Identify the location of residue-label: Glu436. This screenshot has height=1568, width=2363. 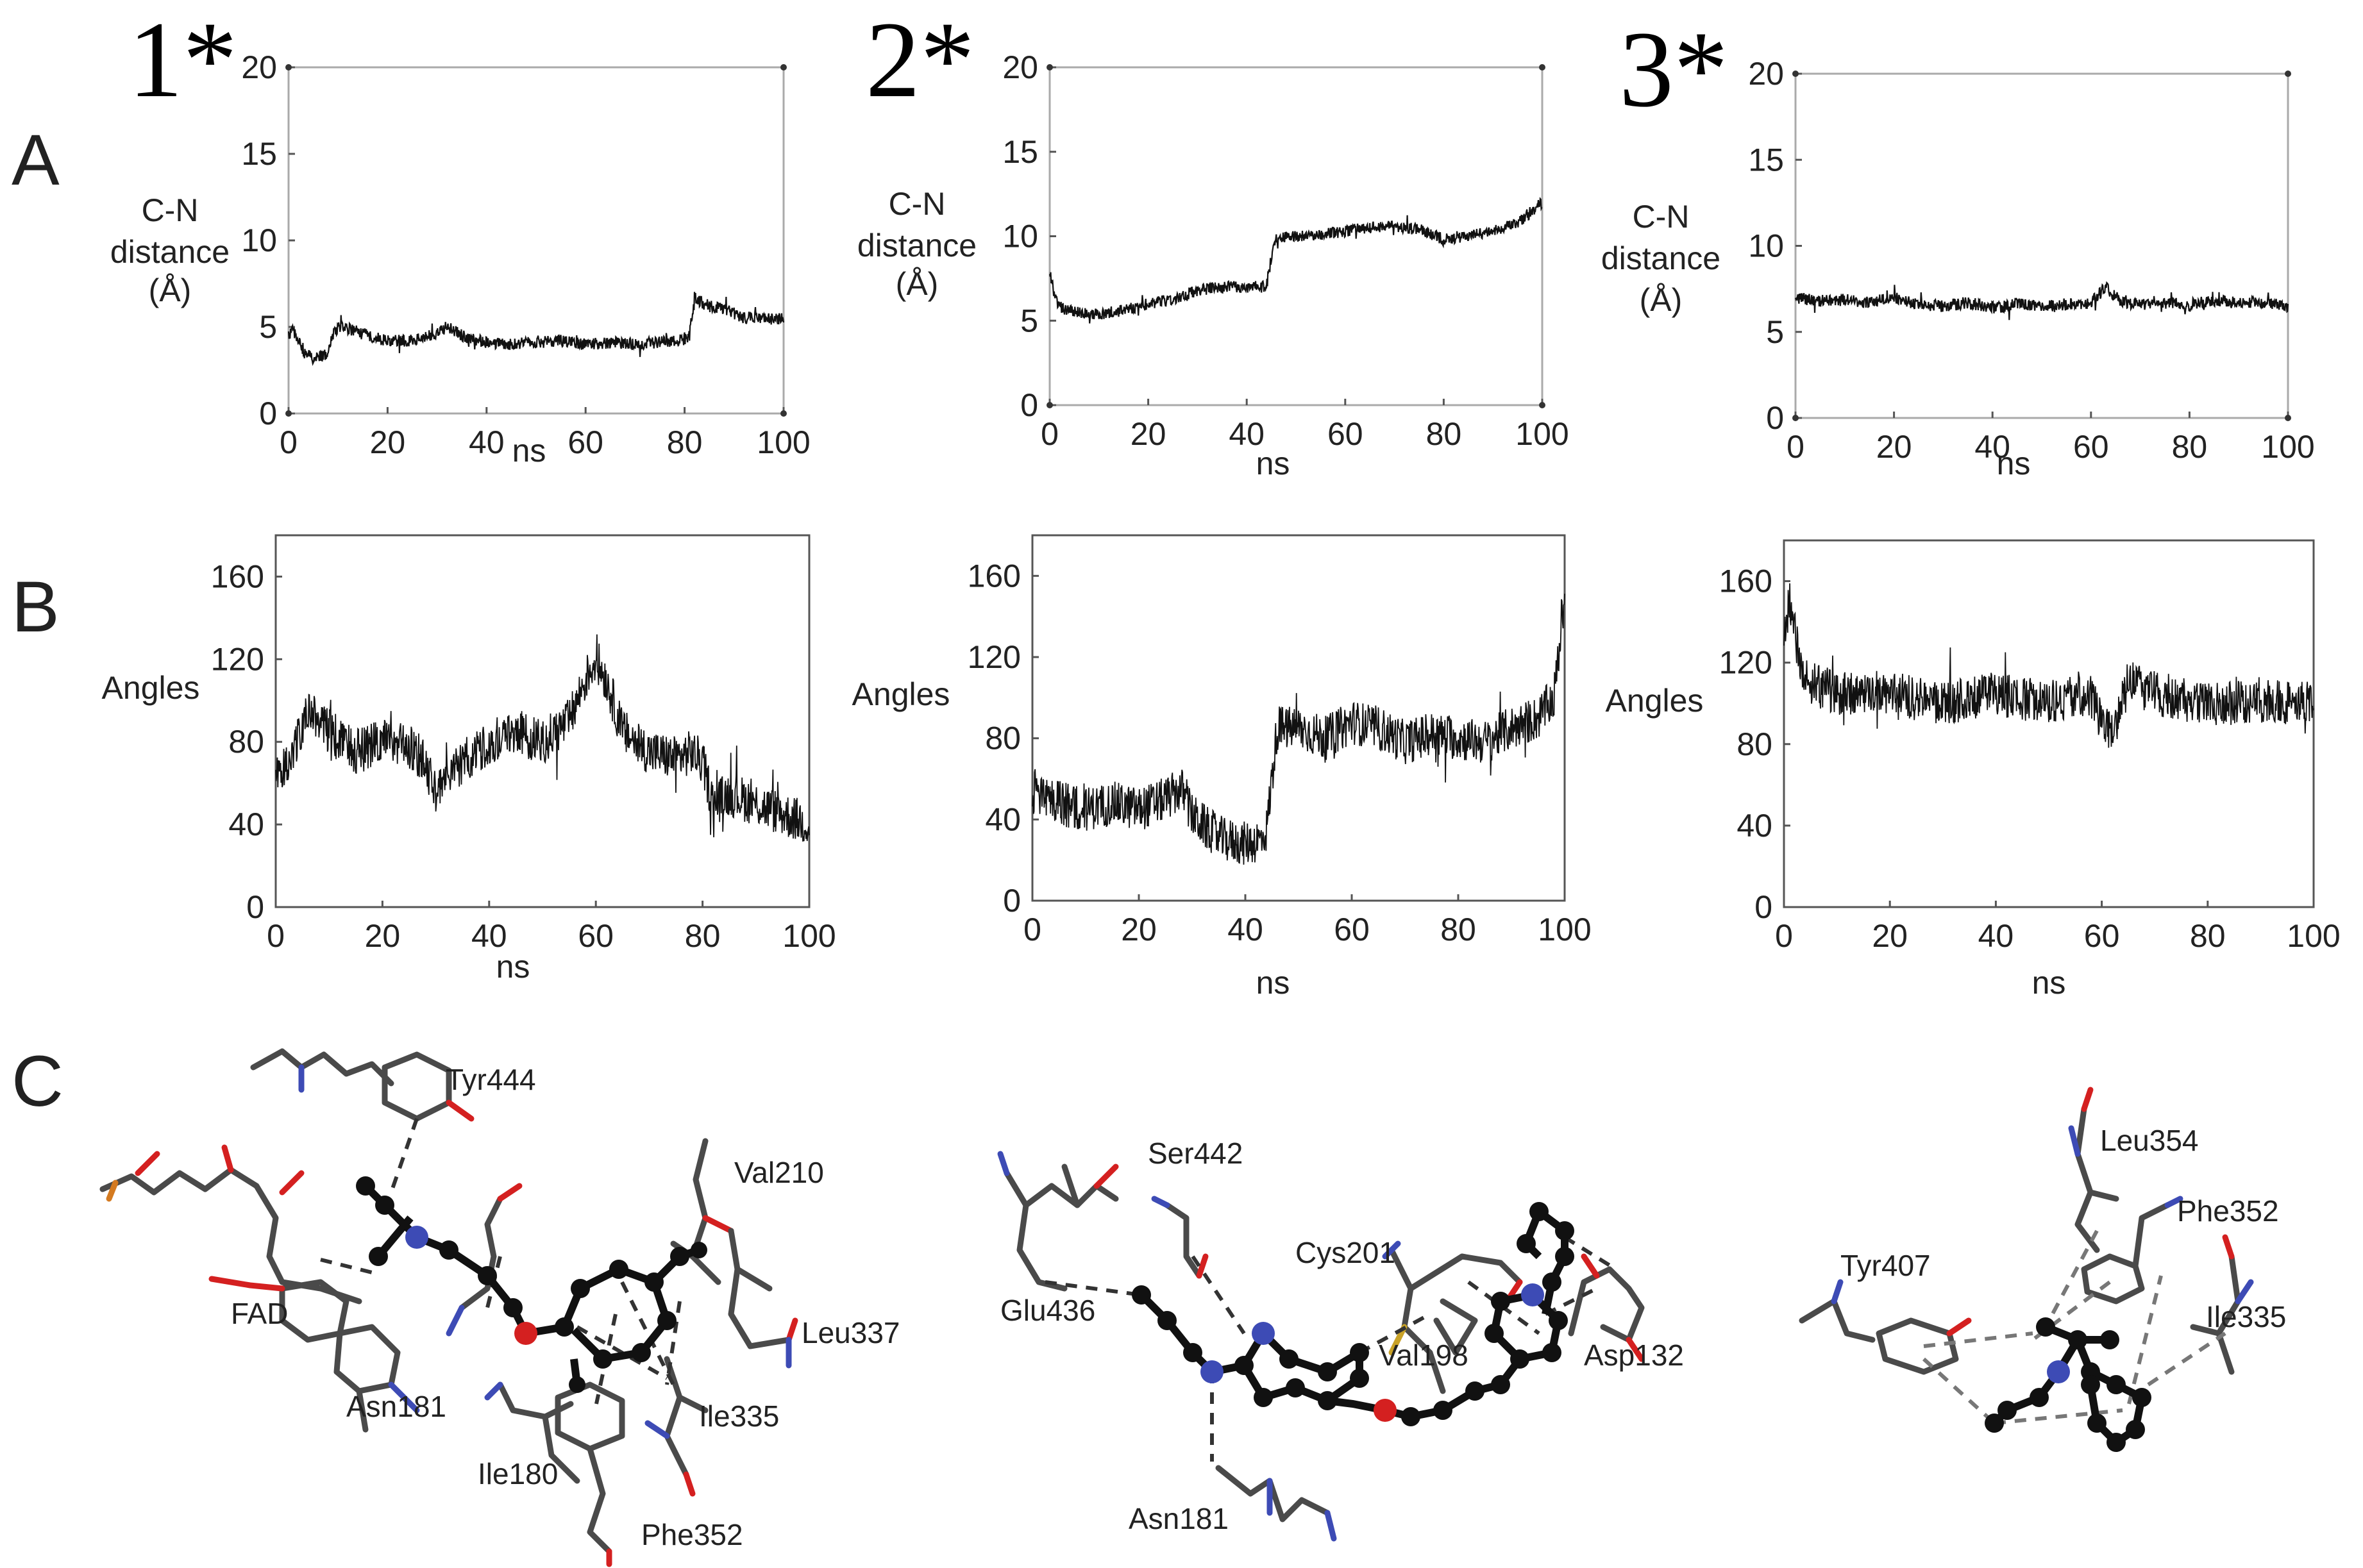
(1047, 1310).